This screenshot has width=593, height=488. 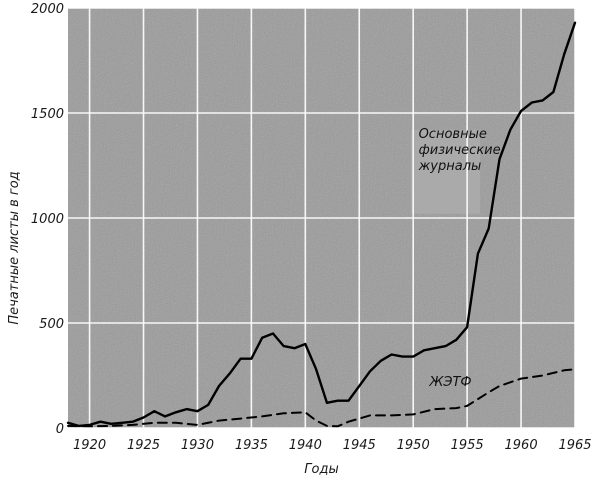 What do you see at coordinates (521, 445) in the screenshot?
I see `x-tick-label: 1960` at bounding box center [521, 445].